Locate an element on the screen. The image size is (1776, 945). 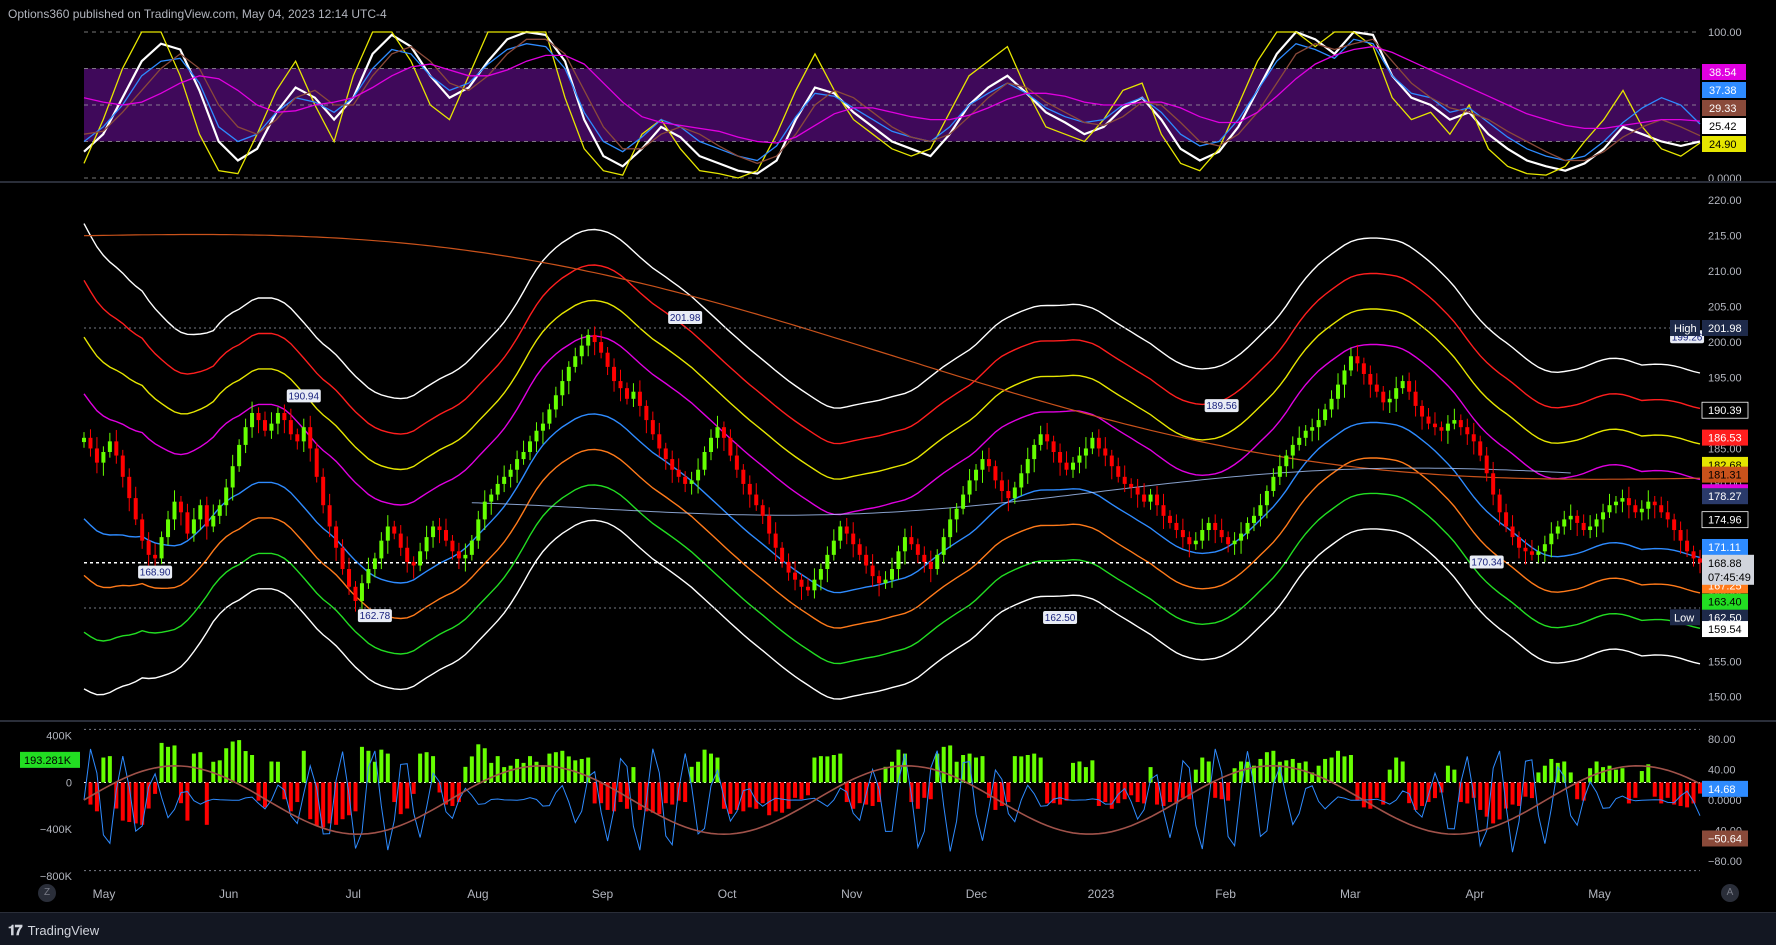
pivot-label: 162.50 is located at coordinates (1060, 618).